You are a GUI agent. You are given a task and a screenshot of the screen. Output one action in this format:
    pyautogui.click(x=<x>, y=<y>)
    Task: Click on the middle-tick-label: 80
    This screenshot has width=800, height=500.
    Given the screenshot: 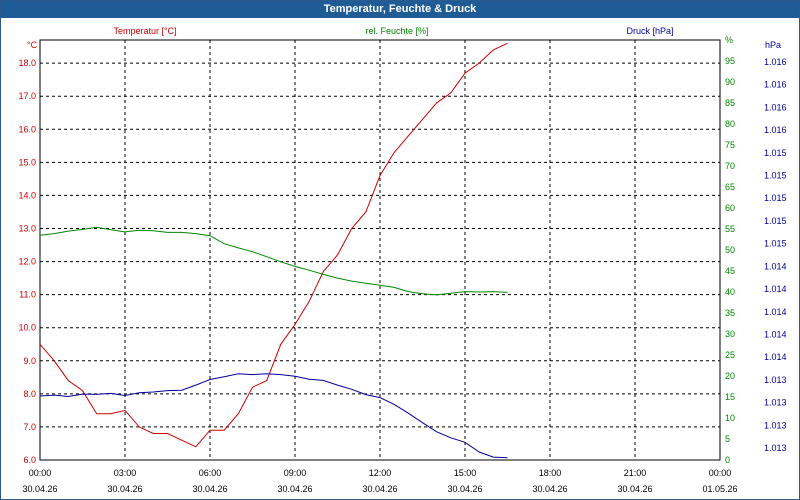 What is the action you would take?
    pyautogui.click(x=730, y=124)
    